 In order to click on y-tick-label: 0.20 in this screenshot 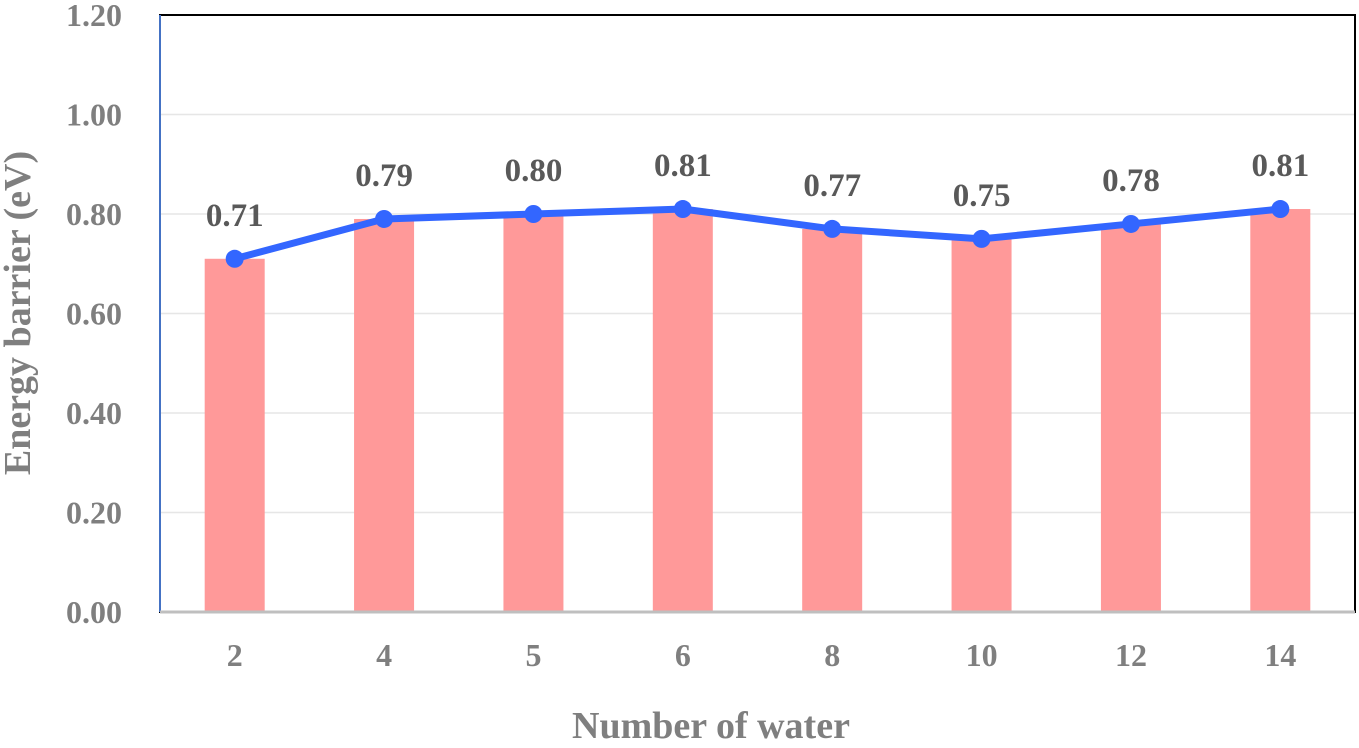, I will do `click(94, 513)`.